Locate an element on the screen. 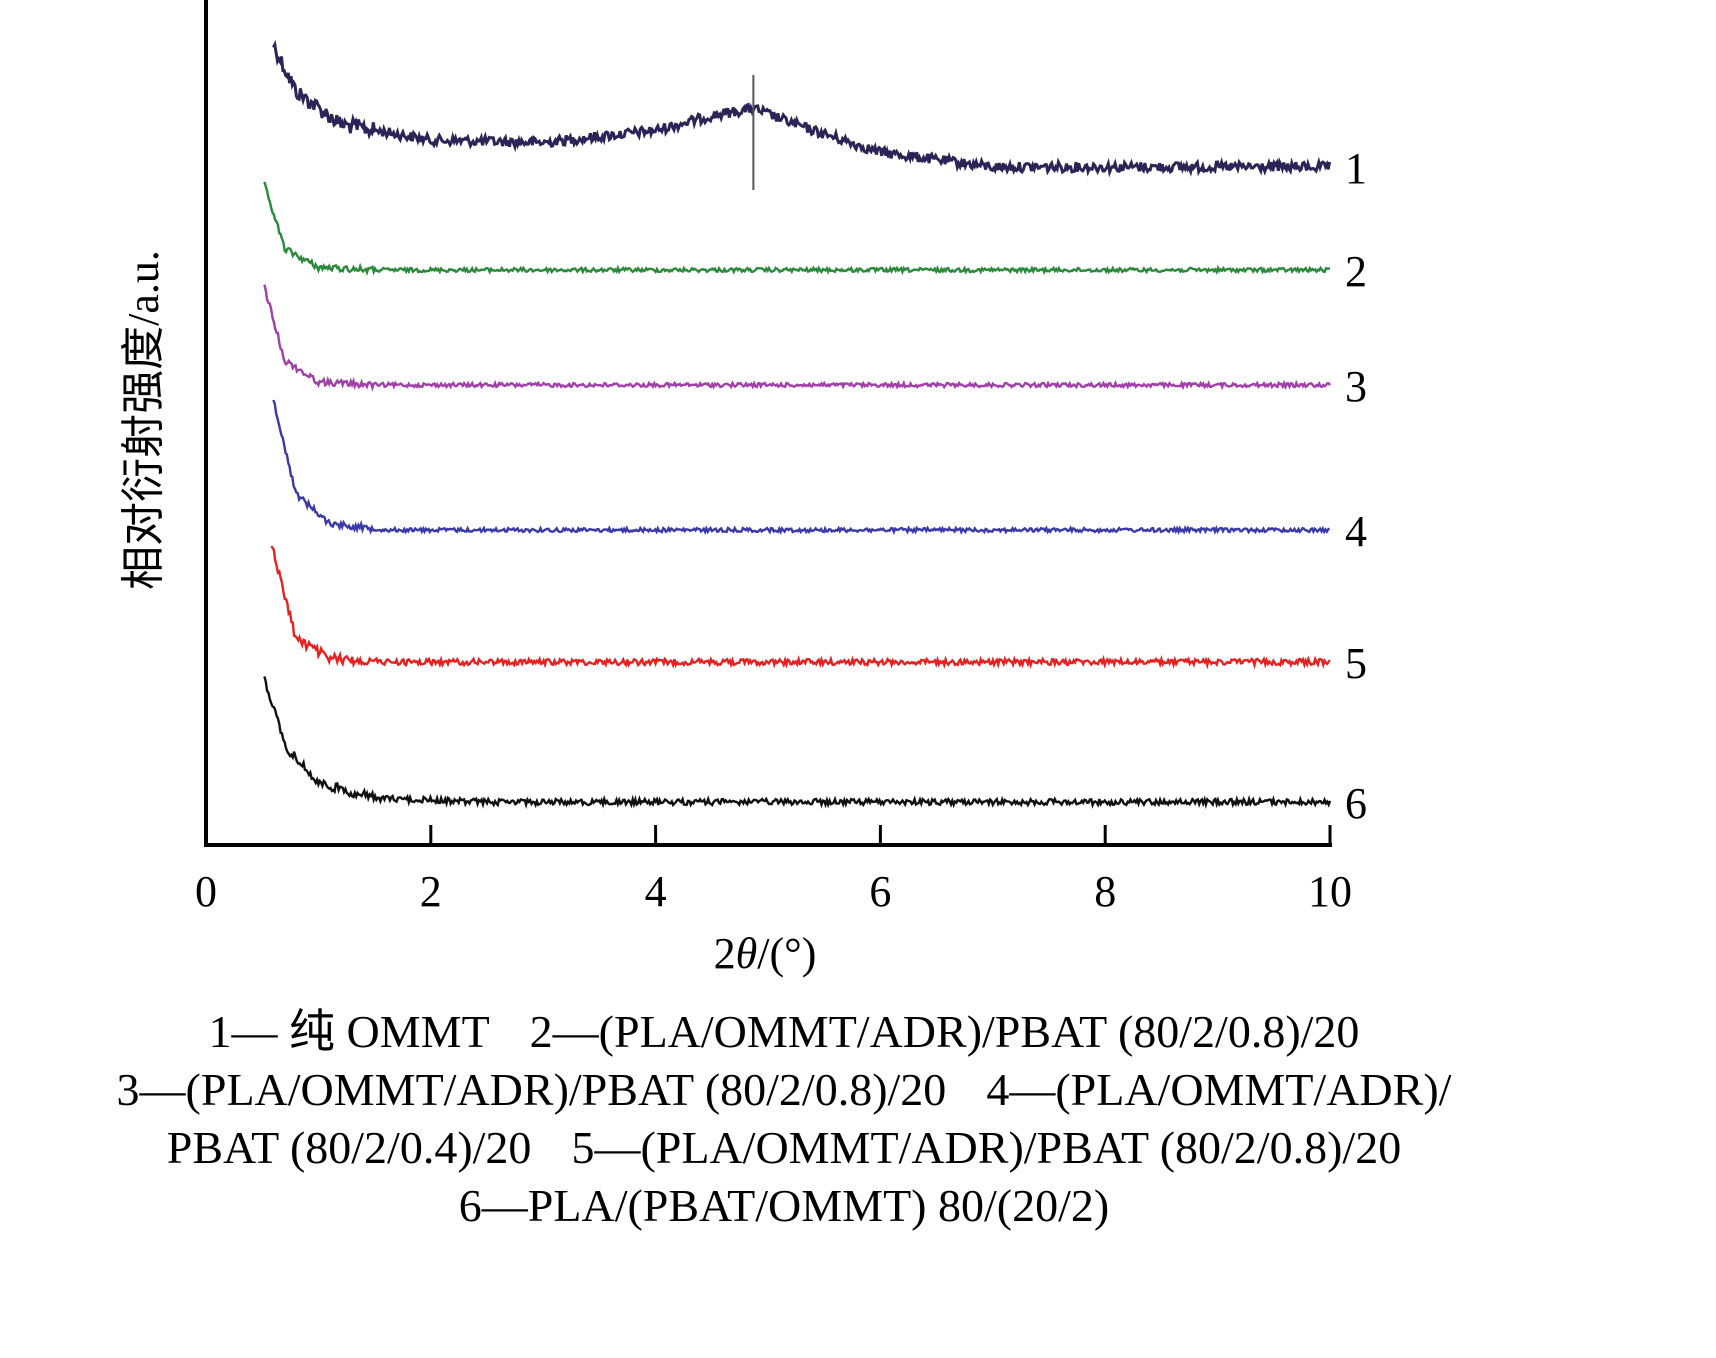  caption-item: PBAT (80/2/0.4)/20 is located at coordinates (349, 1147).